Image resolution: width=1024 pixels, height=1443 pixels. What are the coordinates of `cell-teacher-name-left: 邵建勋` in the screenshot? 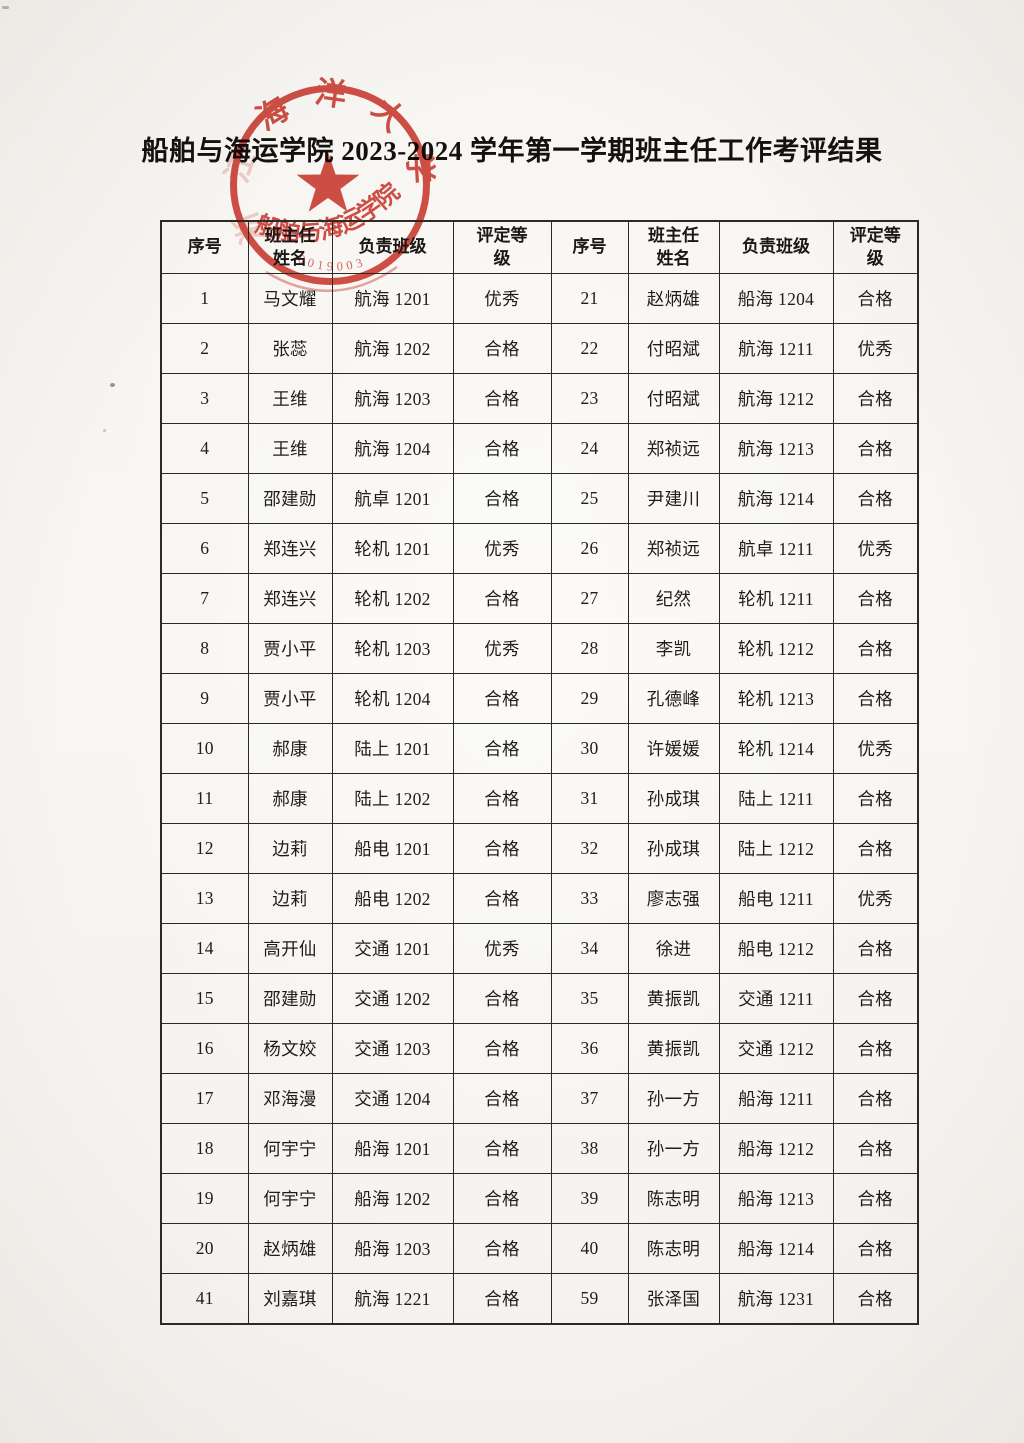 It's located at (290, 498).